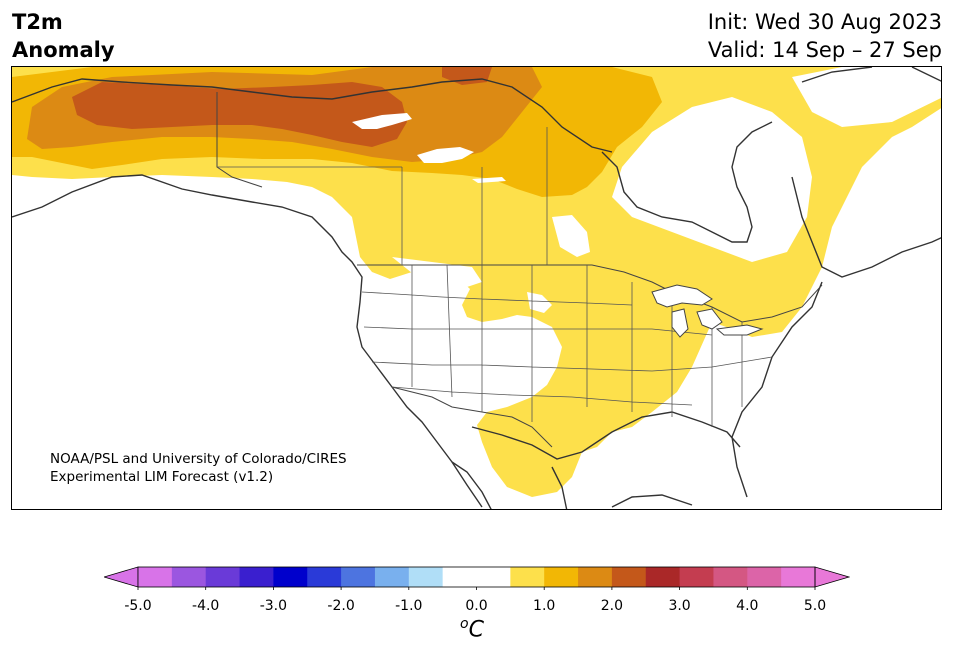  What do you see at coordinates (37, 22) in the screenshot?
I see `title-line-1: T2m` at bounding box center [37, 22].